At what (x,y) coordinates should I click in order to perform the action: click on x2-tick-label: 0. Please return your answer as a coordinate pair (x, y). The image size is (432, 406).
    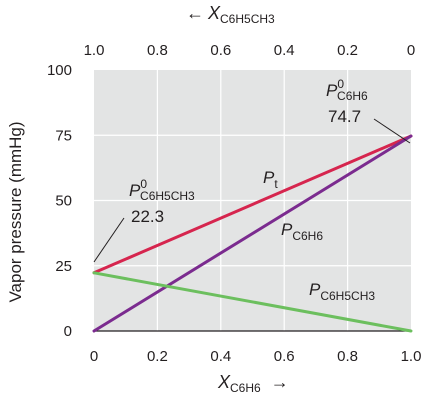
    Looking at the image, I should click on (411, 50).